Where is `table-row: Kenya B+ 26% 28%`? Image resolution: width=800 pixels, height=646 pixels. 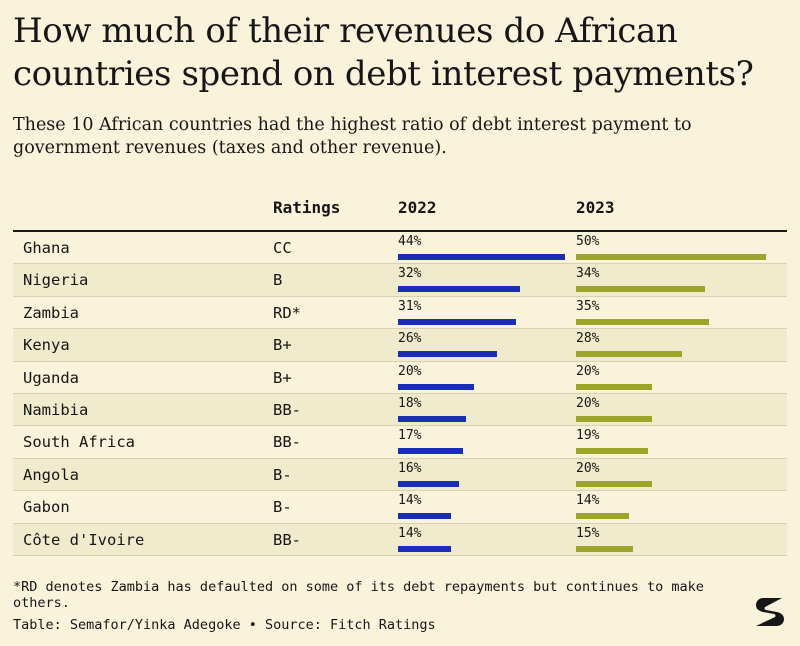
table-row: Kenya B+ 26% 28% is located at coordinates (400, 345).